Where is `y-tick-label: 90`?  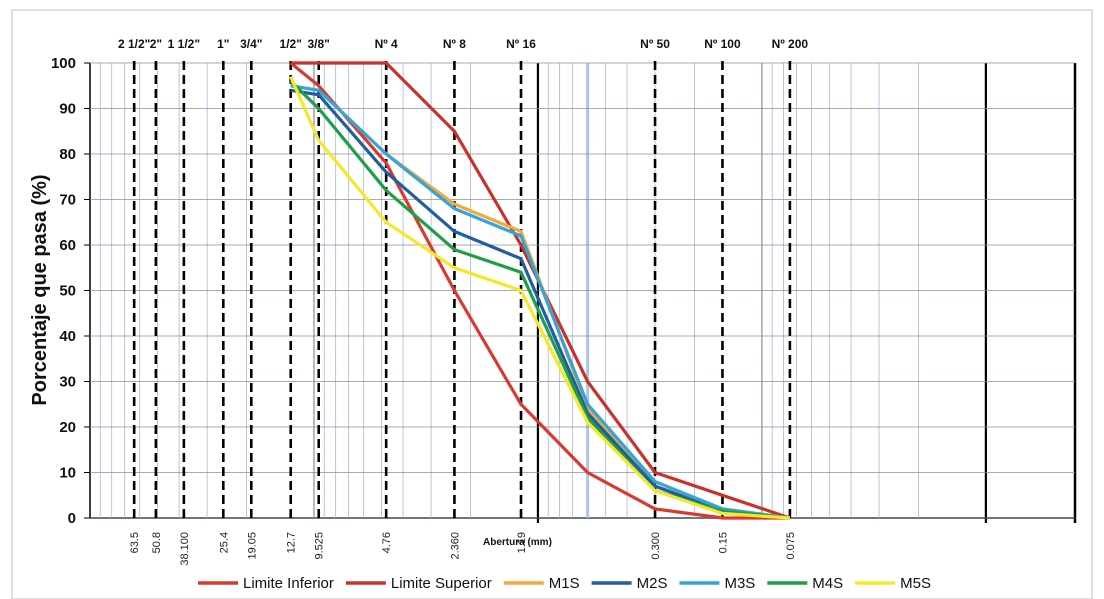 y-tick-label: 90 is located at coordinates (67, 109).